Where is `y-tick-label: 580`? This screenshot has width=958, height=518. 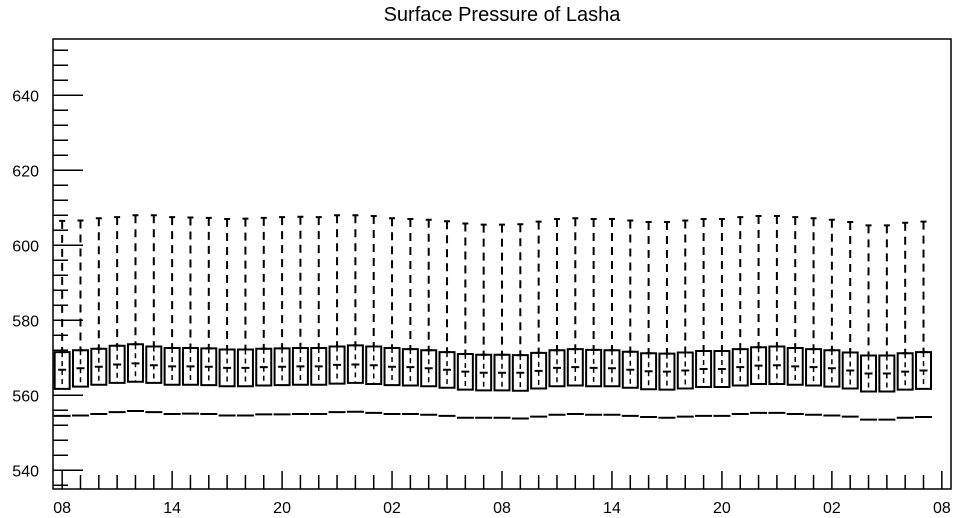 y-tick-label: 580 is located at coordinates (25, 321).